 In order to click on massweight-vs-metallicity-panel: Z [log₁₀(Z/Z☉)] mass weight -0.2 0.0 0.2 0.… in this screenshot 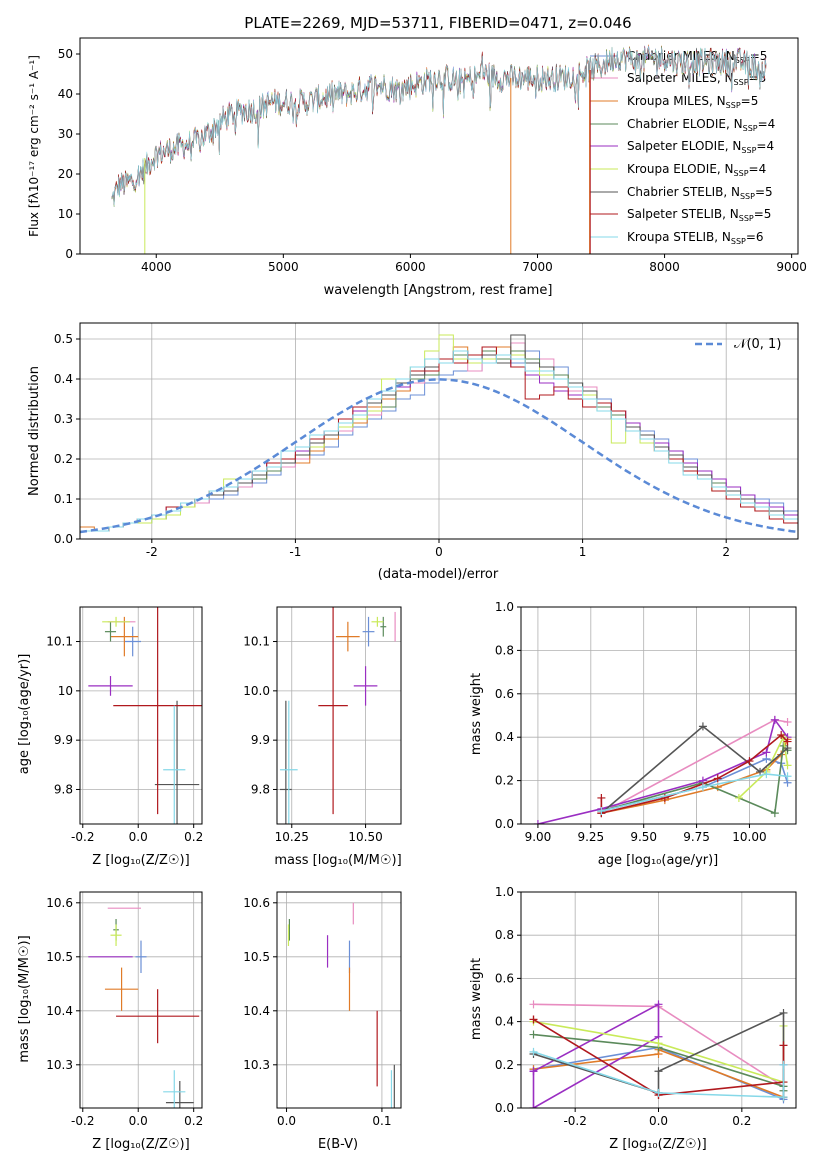, I will do `click(633, 1018)`.